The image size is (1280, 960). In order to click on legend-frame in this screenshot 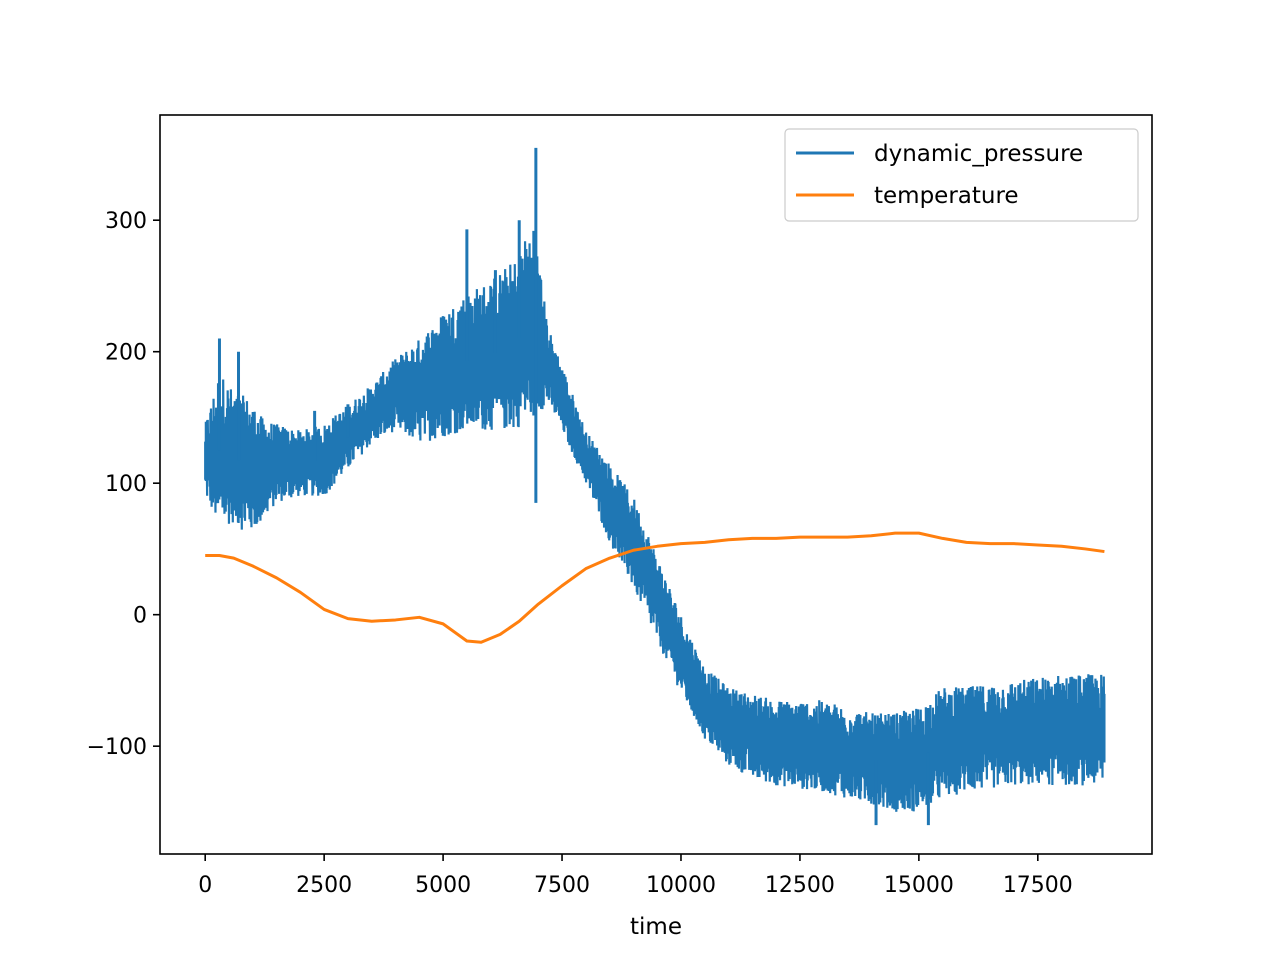, I will do `click(961, 175)`.